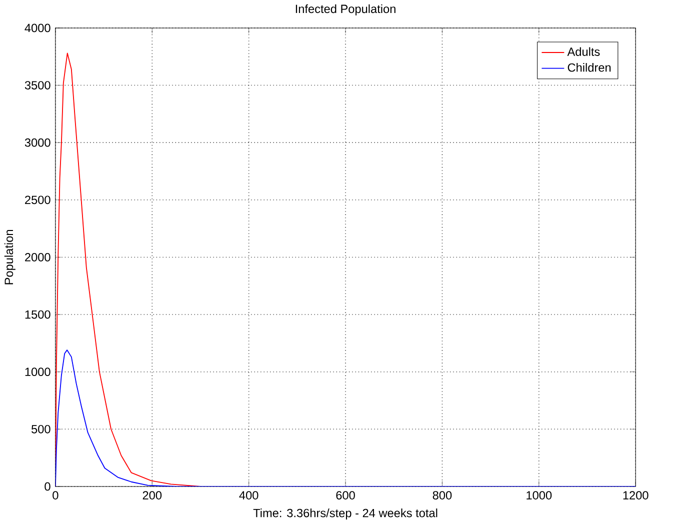 Image resolution: width=688 pixels, height=531 pixels. Describe the element at coordinates (442, 495) in the screenshot. I see `x-tick-label: 800` at that location.